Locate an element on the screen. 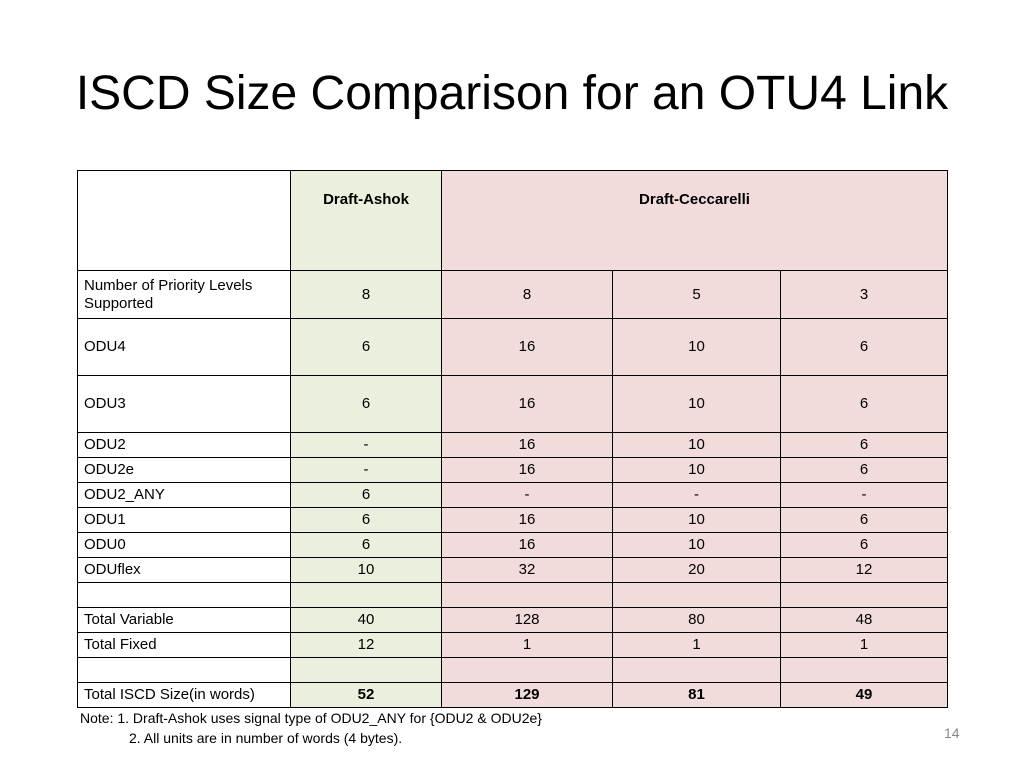  header-row: Draft-Ashok Draft-Ceccarelli is located at coordinates (512, 220).